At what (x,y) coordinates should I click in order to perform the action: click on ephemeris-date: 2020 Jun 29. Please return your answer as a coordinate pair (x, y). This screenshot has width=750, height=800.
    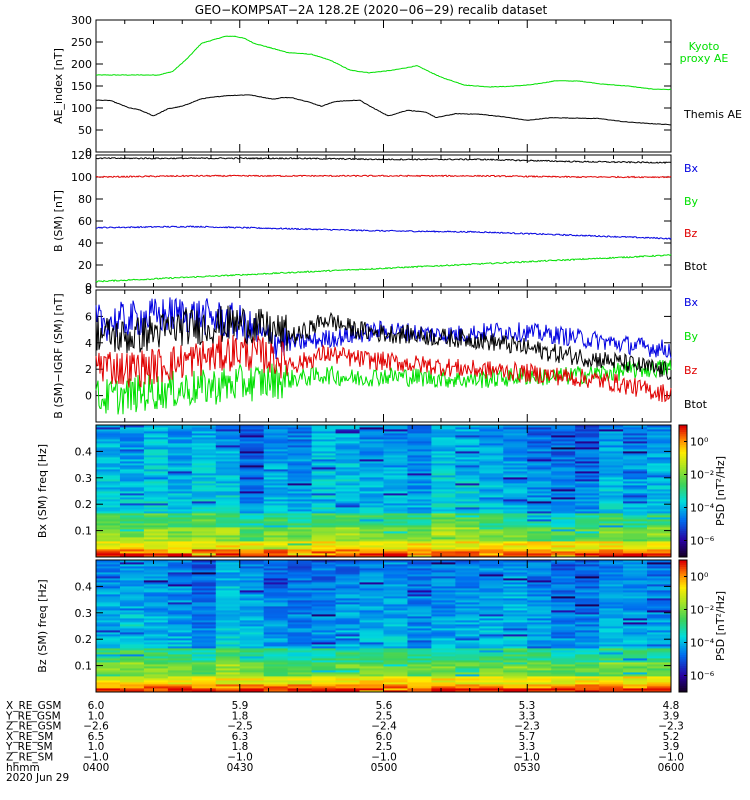
    Looking at the image, I should click on (37, 778).